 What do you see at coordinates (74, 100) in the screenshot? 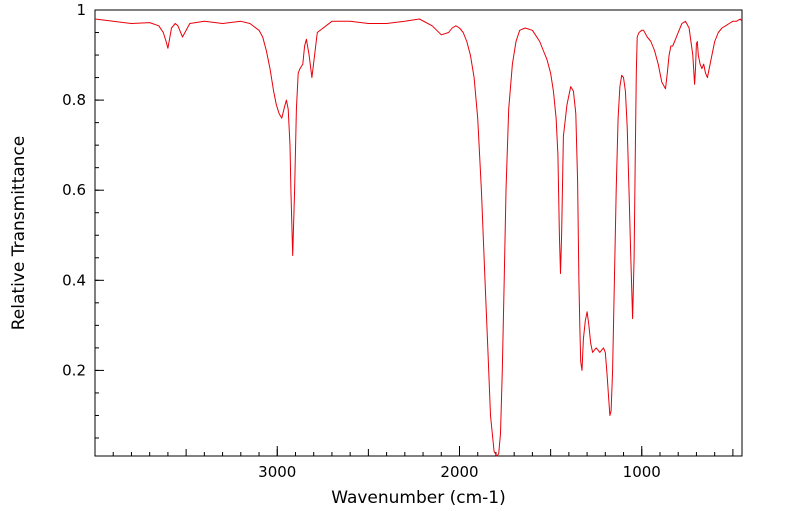
I see `y-tick-label: 0.8` at bounding box center [74, 100].